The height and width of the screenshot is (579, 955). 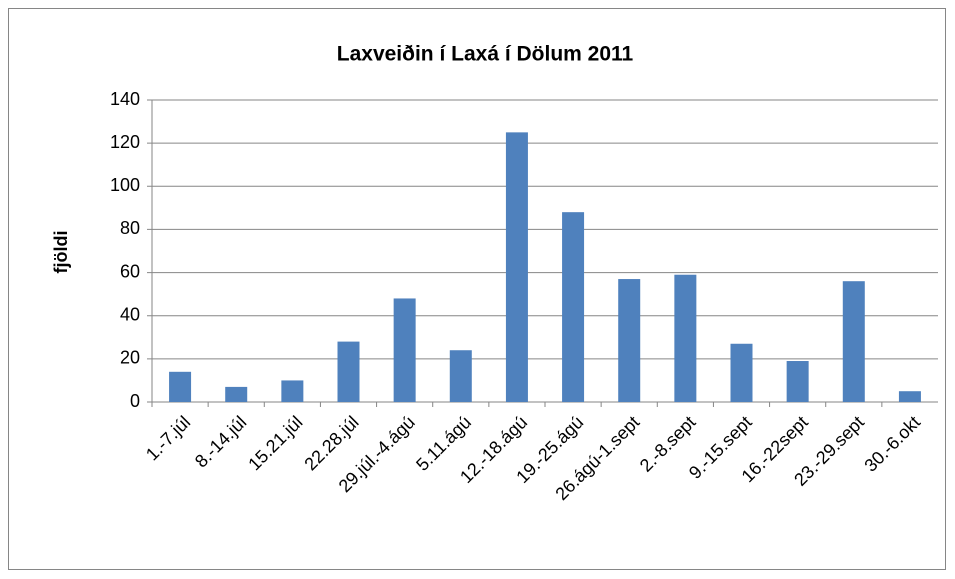 I want to click on y-tick-label: 0, so click(x=135, y=401).